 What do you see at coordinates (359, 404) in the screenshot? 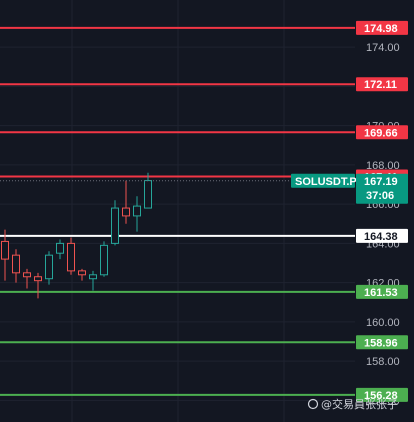
I see `watermark-text: @交易員张张子` at bounding box center [359, 404].